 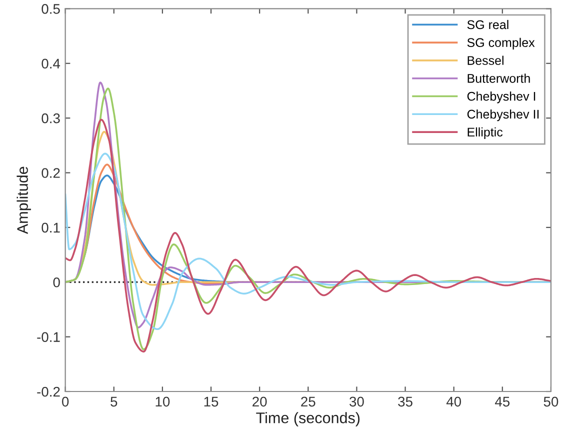 What do you see at coordinates (499, 78) in the screenshot?
I see `legend-label: Butterworth` at bounding box center [499, 78].